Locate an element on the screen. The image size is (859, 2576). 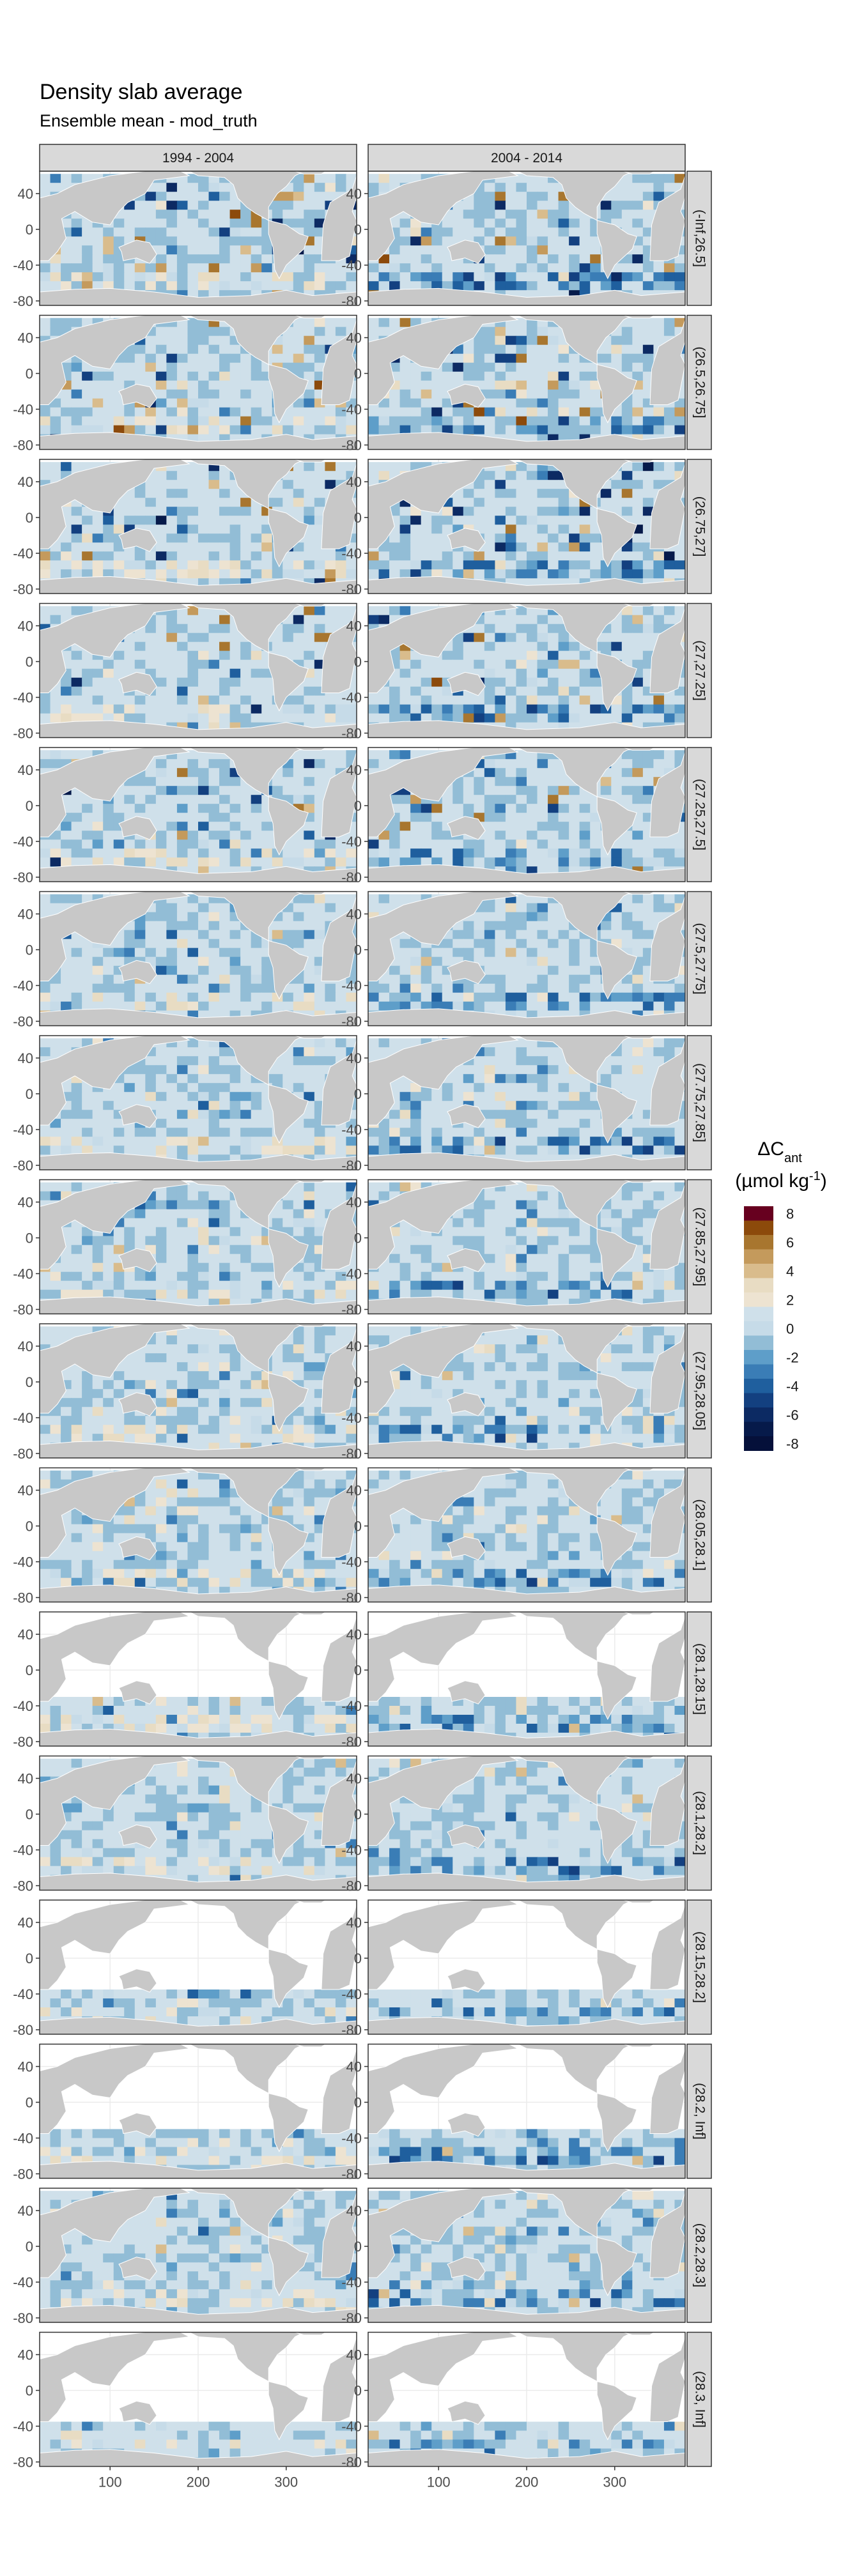
panel-border is located at coordinates (198, 526).